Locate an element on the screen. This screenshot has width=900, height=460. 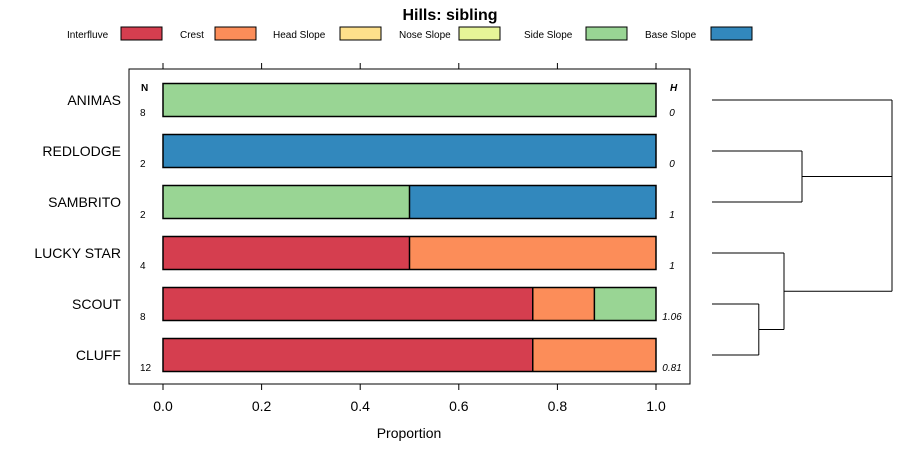
n-value-scout: 8 is located at coordinates (143, 317).